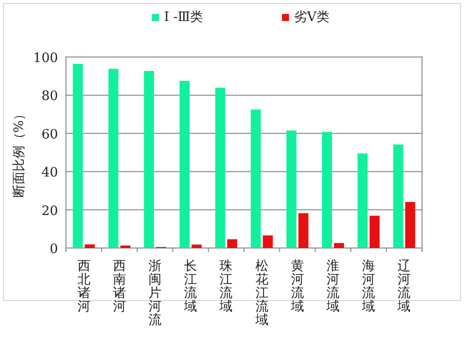 The width and height of the screenshot is (472, 337). I want to click on x-tick-label: 黄河流域, so click(297, 286).